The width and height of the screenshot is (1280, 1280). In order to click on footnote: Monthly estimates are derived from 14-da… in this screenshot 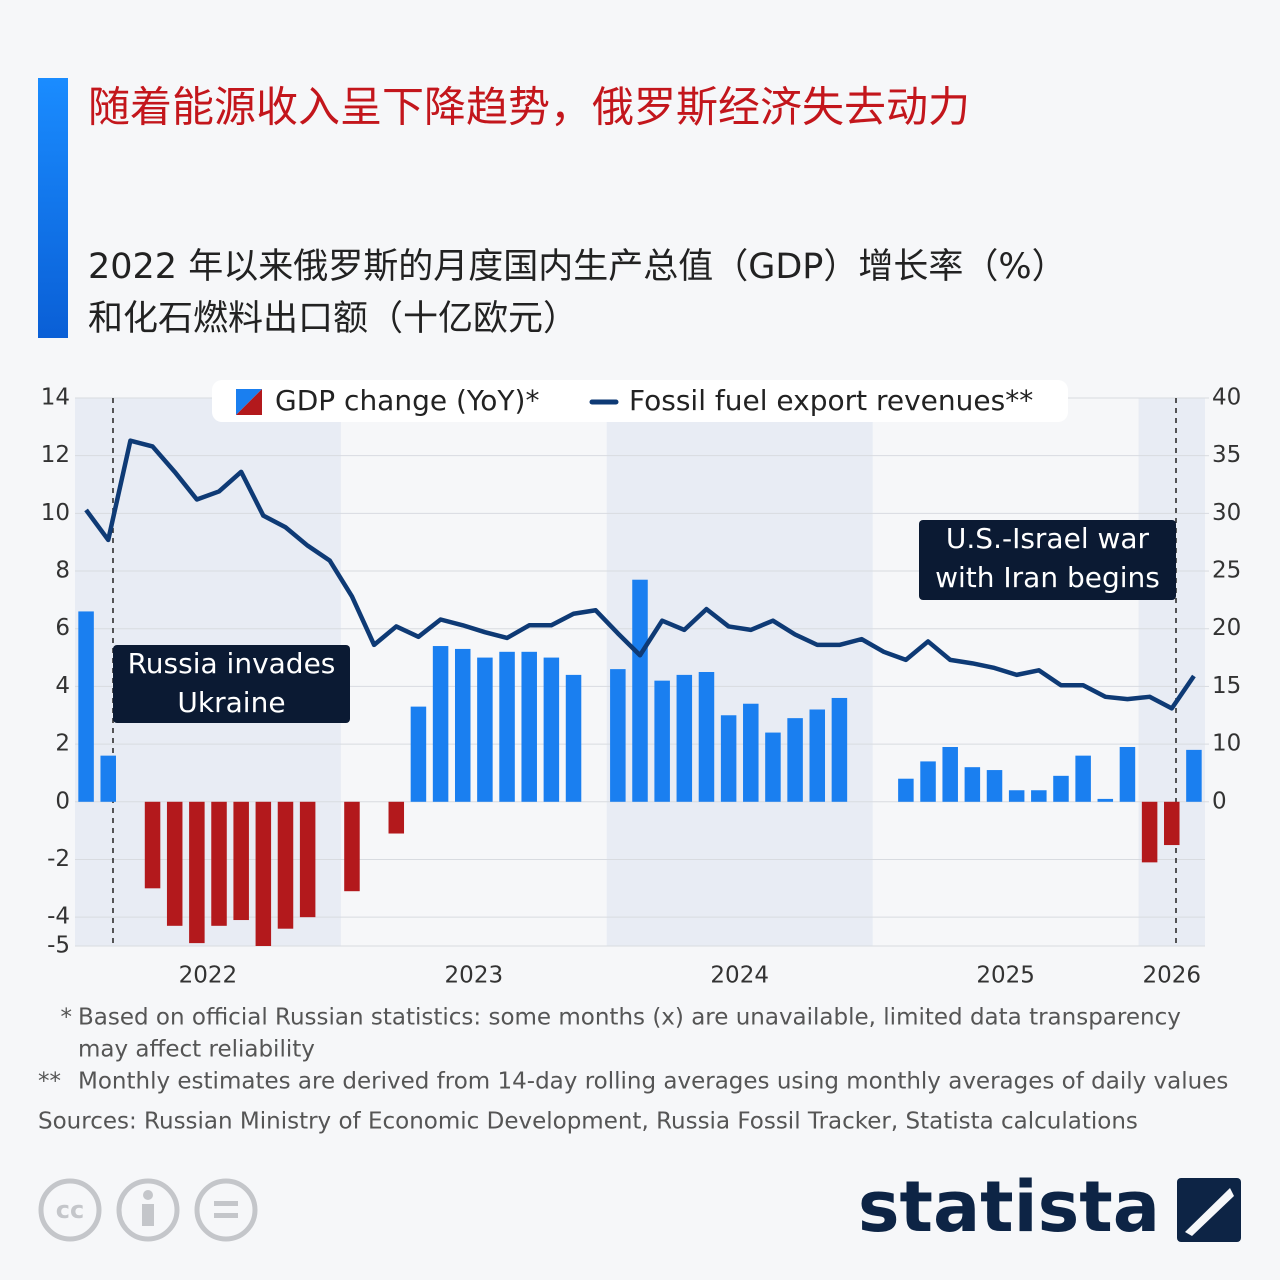, I will do `click(653, 1082)`.